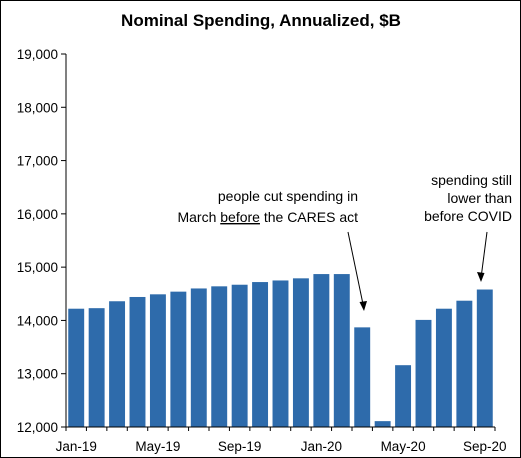 The height and width of the screenshot is (458, 521). Describe the element at coordinates (37, 267) in the screenshot. I see `y-tick-label: 15,000` at that location.